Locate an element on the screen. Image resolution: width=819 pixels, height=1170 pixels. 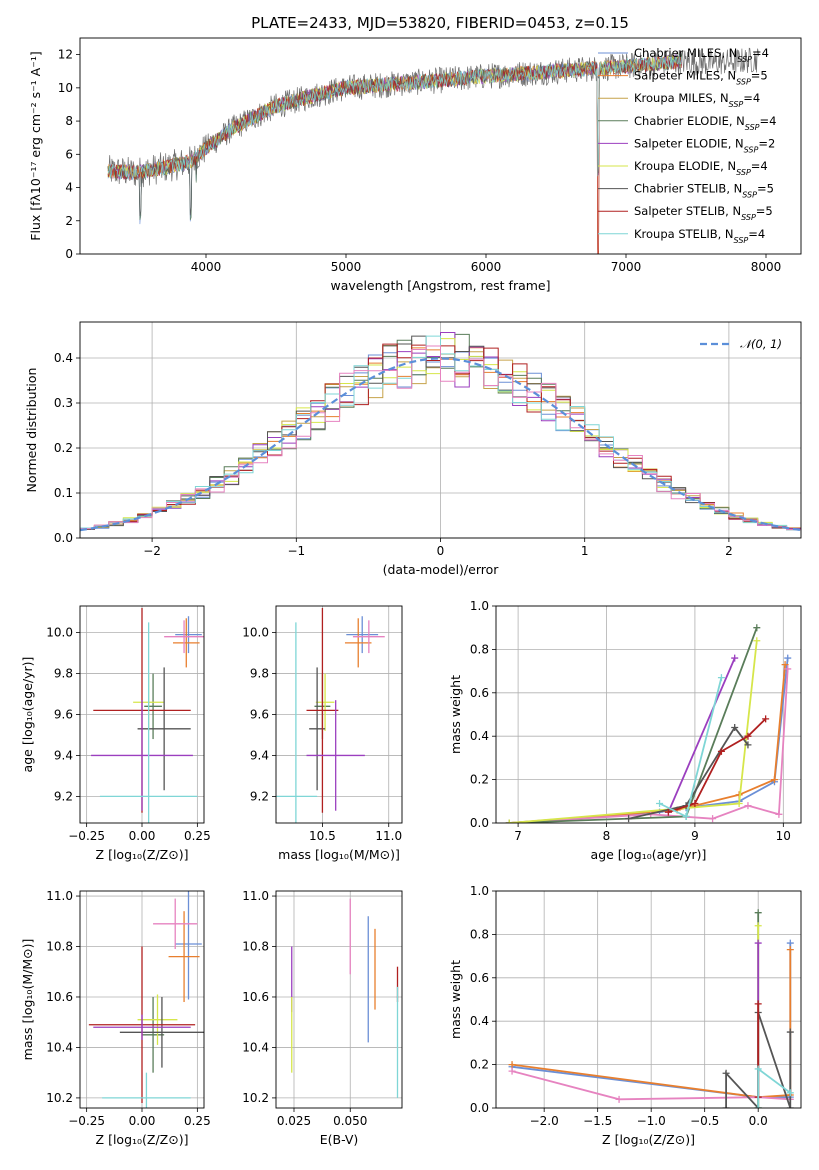
x-tick-label: 0.0 is located at coordinates (758, 1121).